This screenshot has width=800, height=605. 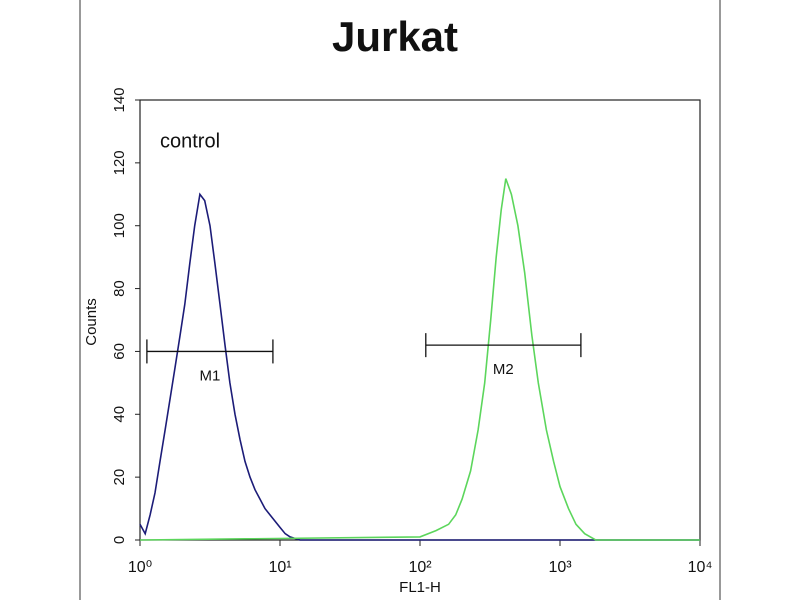 What do you see at coordinates (119, 351) in the screenshot?
I see `y-tick-label: 60` at bounding box center [119, 351].